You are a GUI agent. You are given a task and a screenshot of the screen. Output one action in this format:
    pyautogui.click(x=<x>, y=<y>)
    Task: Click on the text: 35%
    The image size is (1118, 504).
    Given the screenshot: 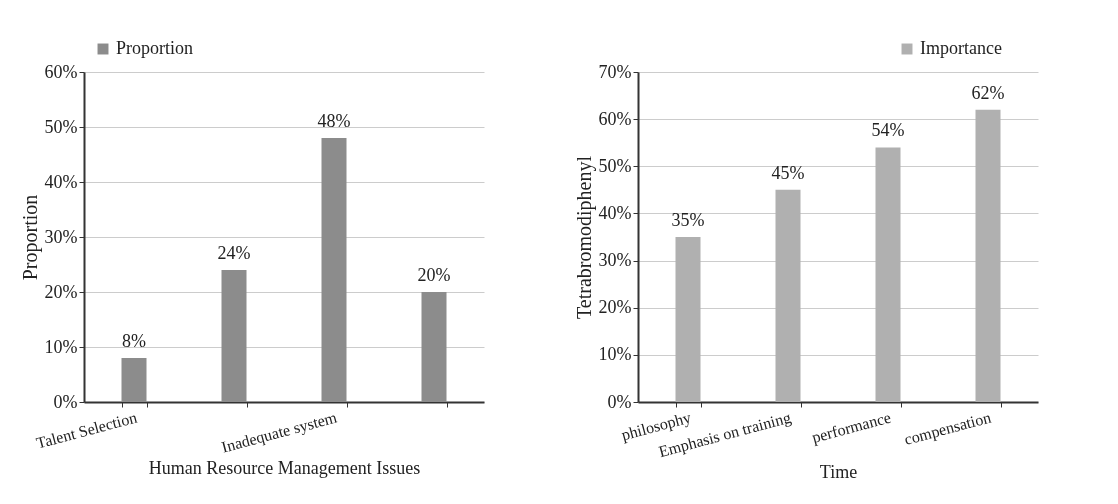 What is the action you would take?
    pyautogui.click(x=688, y=220)
    